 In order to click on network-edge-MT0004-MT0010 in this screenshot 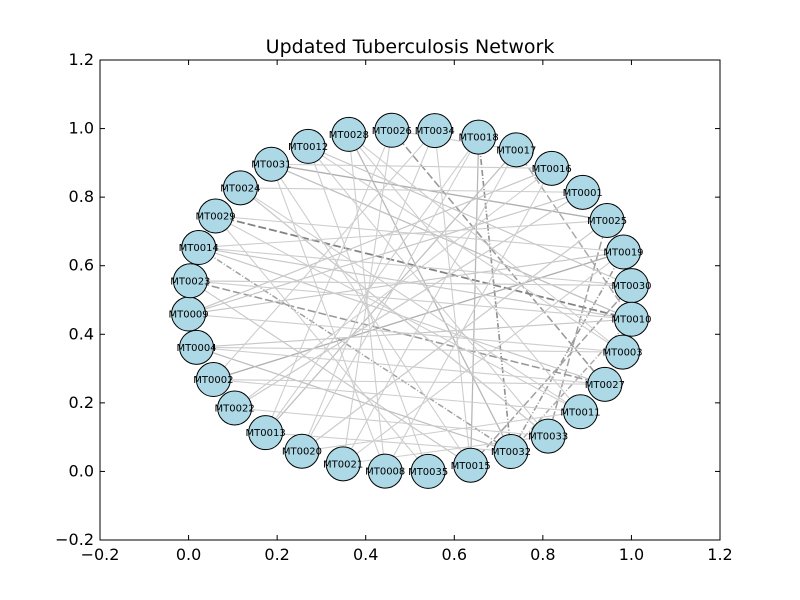, I will do `click(414, 333)`.